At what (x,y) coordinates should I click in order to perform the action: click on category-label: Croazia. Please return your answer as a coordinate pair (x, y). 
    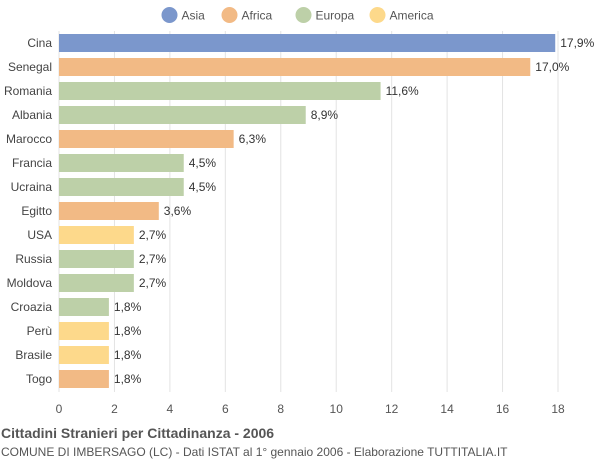
    Looking at the image, I should click on (32, 307).